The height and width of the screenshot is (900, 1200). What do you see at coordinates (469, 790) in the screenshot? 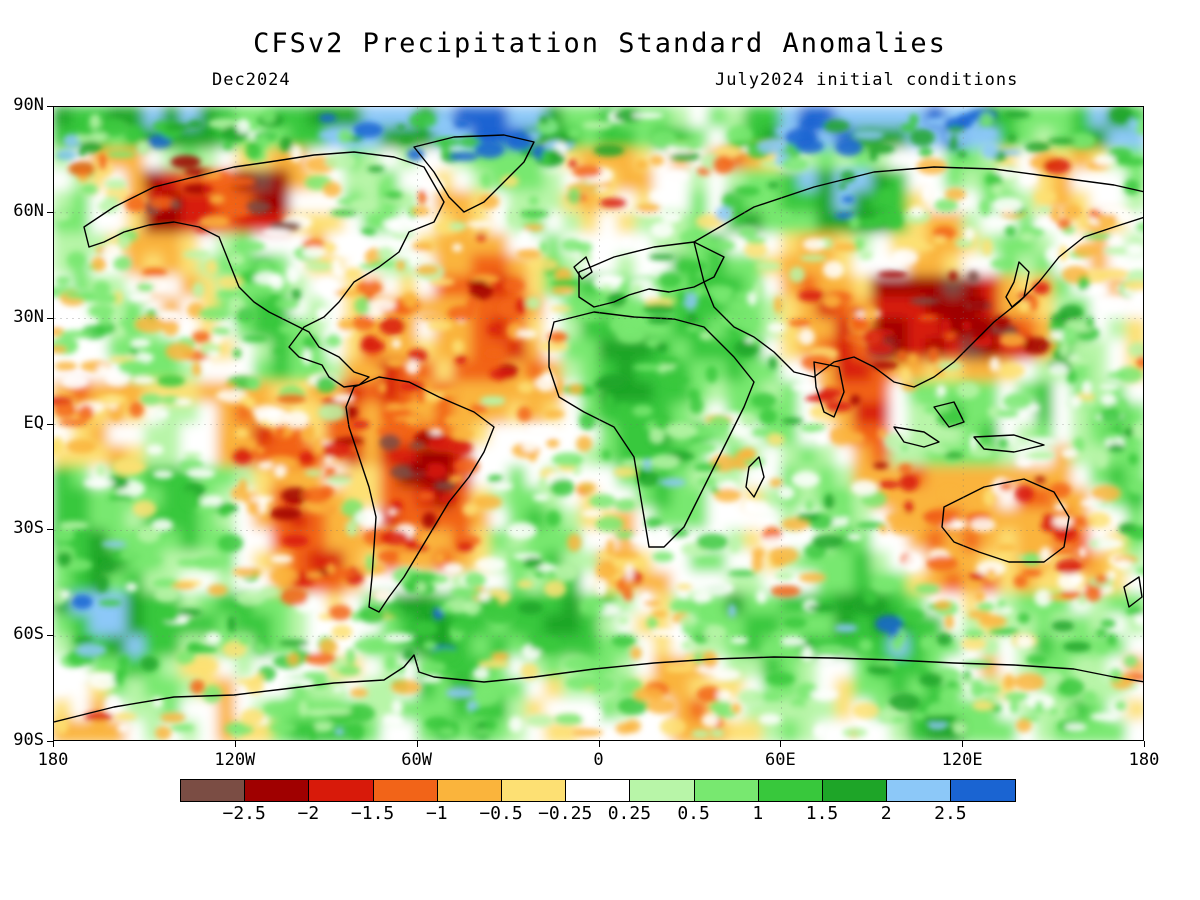
I see `colorbar-swatch` at bounding box center [469, 790].